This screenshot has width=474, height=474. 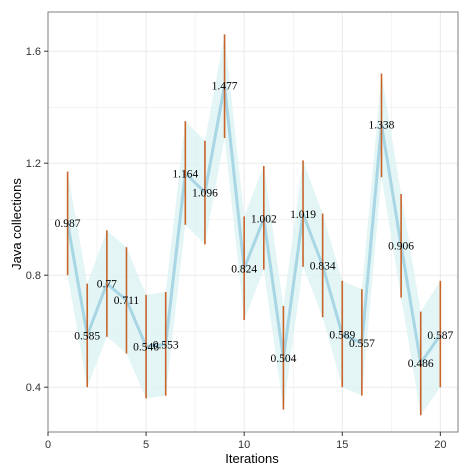 I want to click on data-label: 1.338, so click(x=382, y=126).